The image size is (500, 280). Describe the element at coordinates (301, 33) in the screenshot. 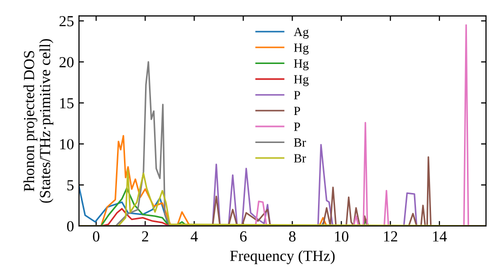

I see `legend-label: Ag` at that location.